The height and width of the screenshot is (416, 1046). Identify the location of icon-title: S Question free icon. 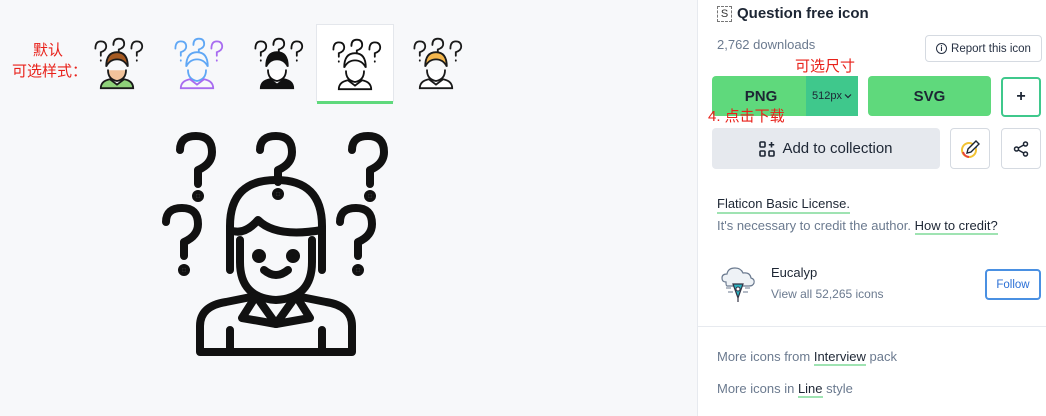
(793, 13).